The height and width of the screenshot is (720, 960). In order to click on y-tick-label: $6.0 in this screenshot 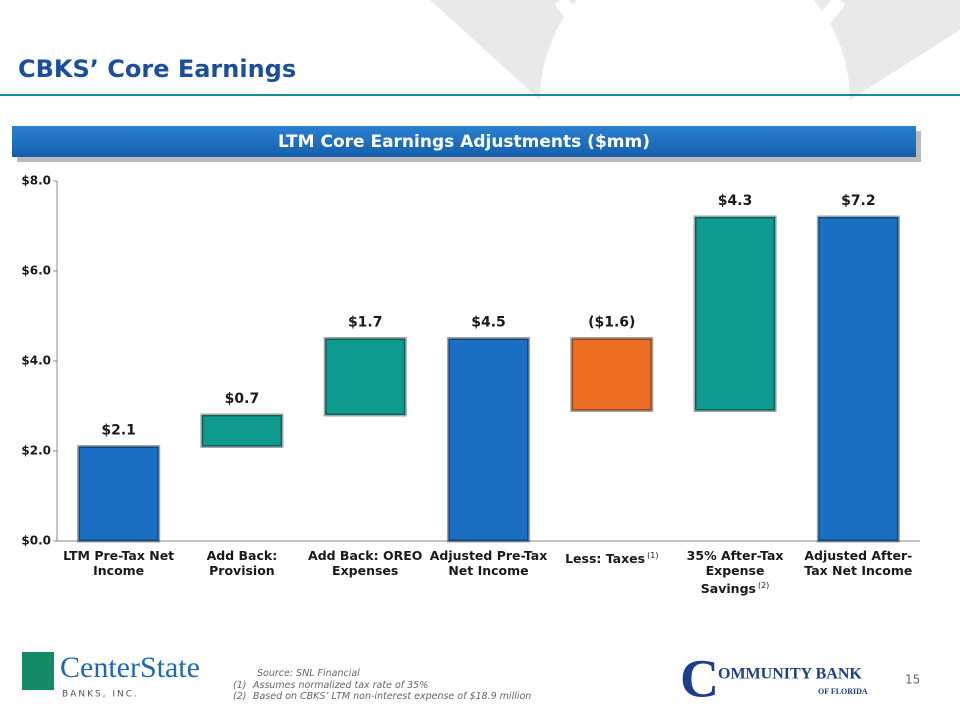, I will do `click(36, 271)`.